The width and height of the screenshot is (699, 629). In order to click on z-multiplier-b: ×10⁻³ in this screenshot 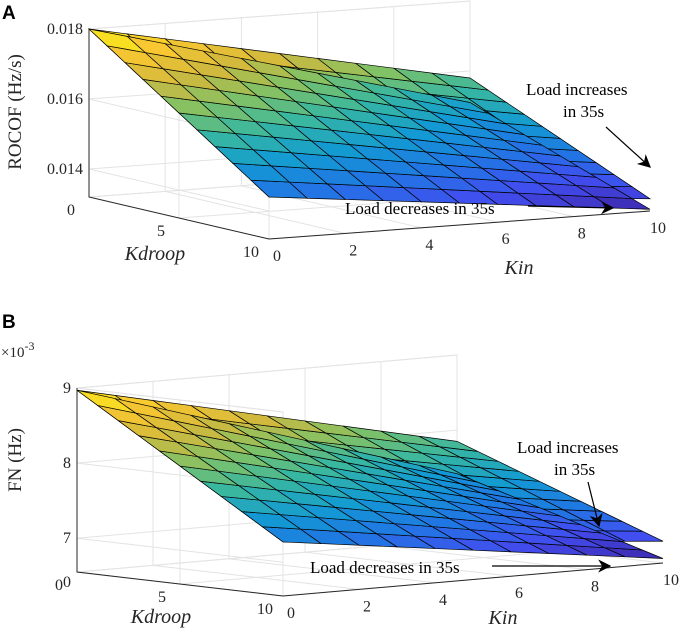, I will do `click(17, 350)`.